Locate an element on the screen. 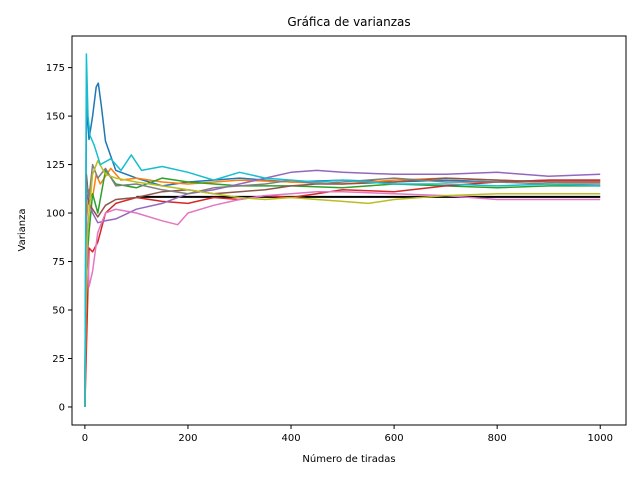 This screenshot has height=480, width=640. x-axis-ticks: 0 200 400 600 800 1000 is located at coordinates (347, 434).